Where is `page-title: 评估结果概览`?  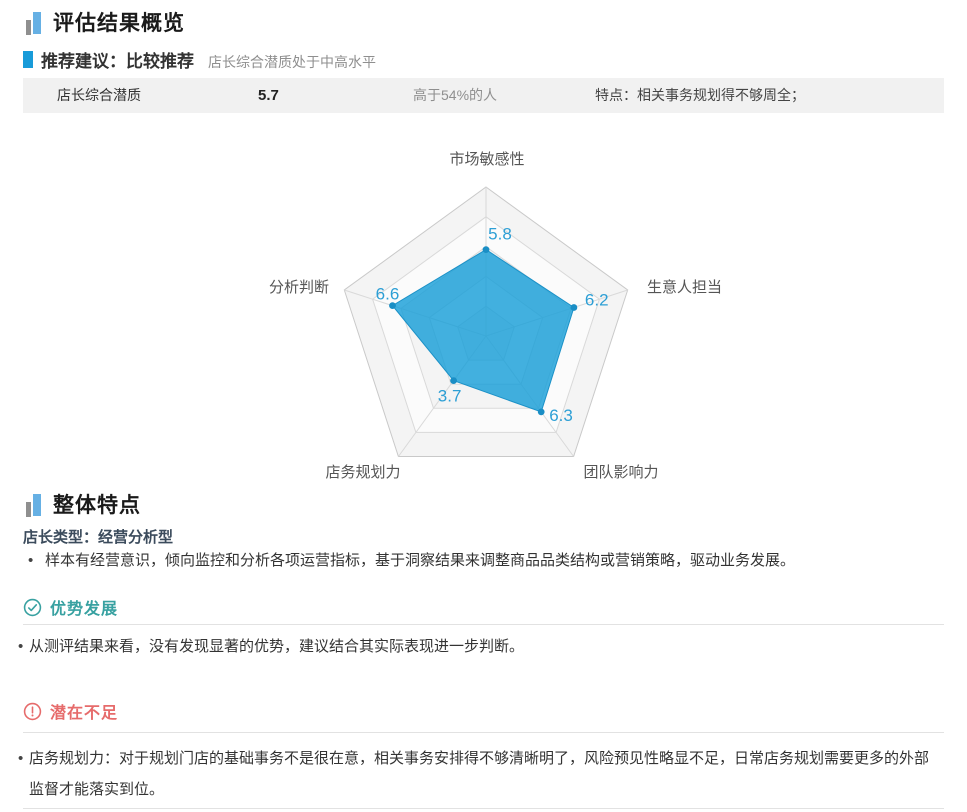 page-title: 评估结果概览 is located at coordinates (119, 23).